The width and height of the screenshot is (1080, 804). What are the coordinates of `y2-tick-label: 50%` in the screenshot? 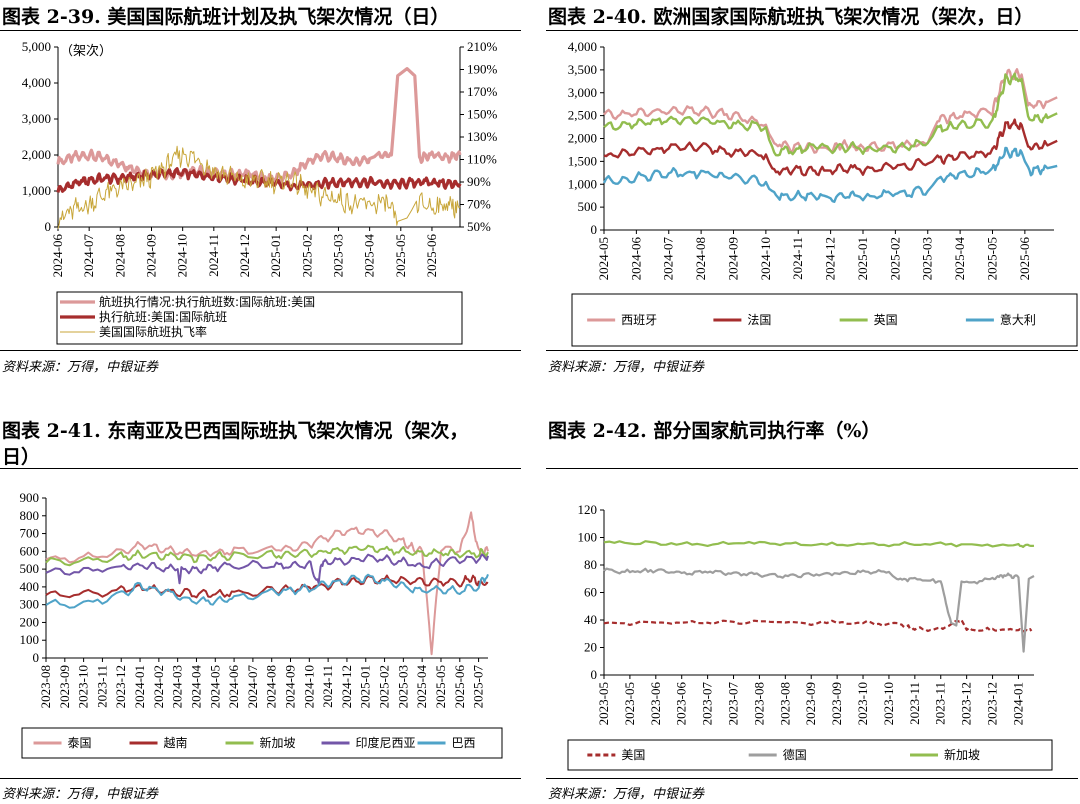 It's located at (479, 226).